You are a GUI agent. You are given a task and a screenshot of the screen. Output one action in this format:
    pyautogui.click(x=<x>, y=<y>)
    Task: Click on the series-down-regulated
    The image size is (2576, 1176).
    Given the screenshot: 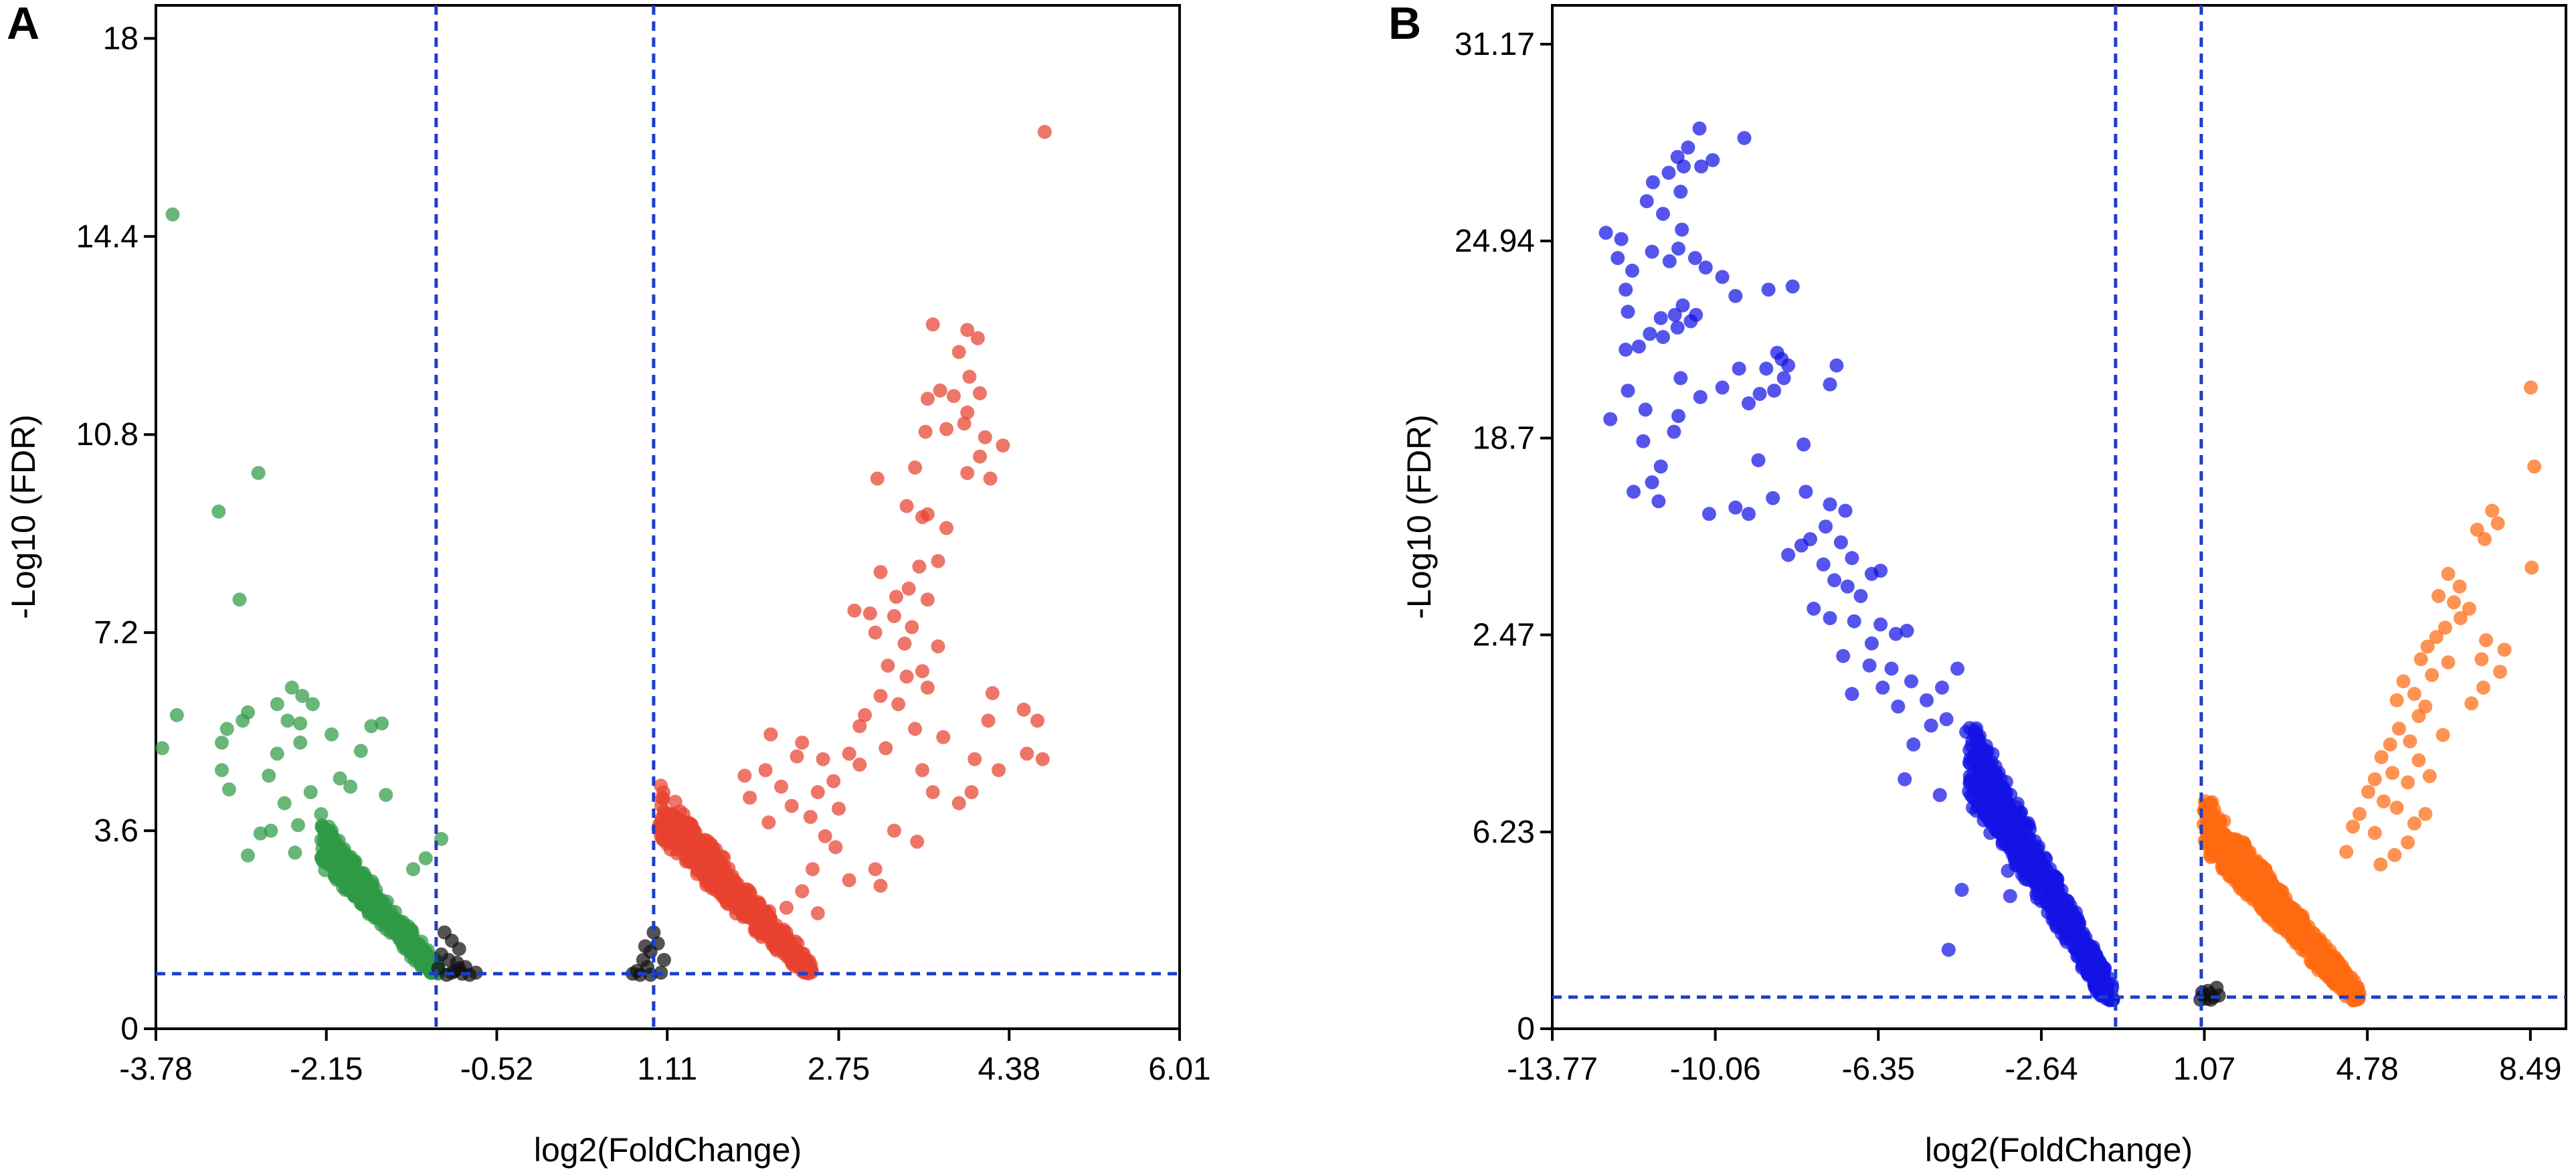 What is the action you would take?
    pyautogui.click(x=302, y=594)
    